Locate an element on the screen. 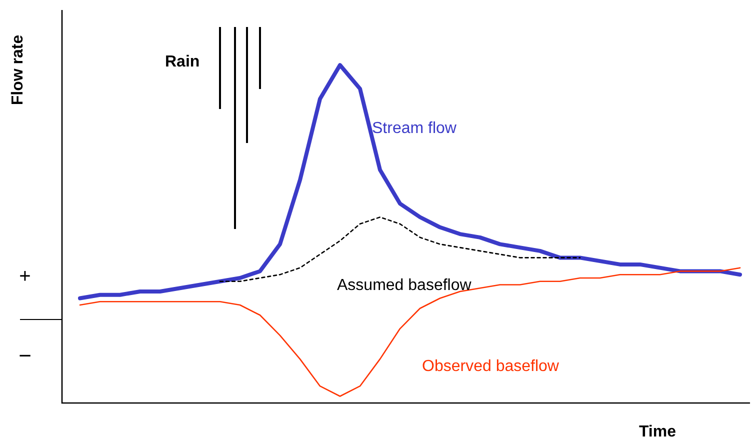  y-axis-title: Flow rate is located at coordinates (17, 70).